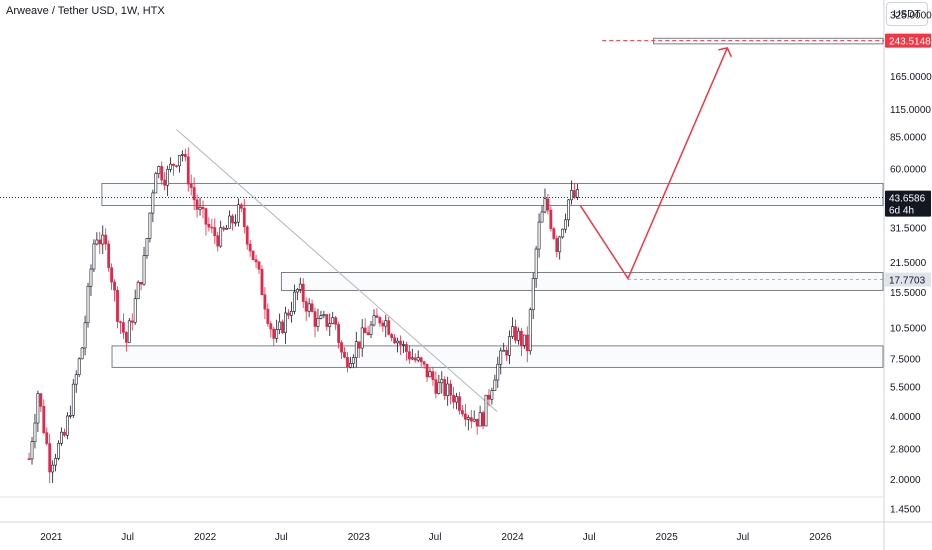  What do you see at coordinates (905, 359) in the screenshot?
I see `y-tick-label: 7.5000` at bounding box center [905, 359].